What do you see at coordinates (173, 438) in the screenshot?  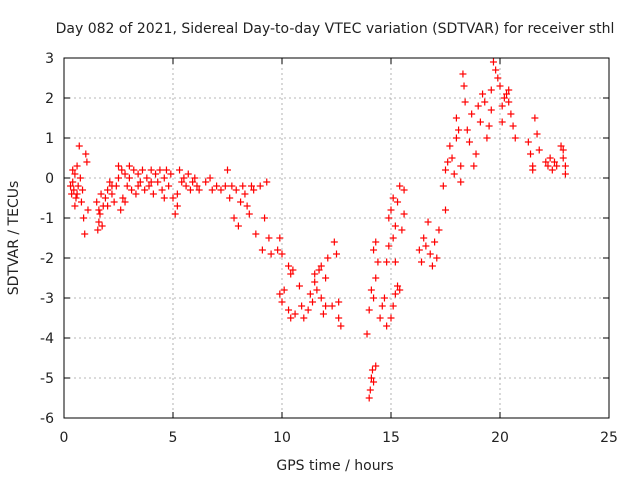 I see `x-tick-label: 5` at bounding box center [173, 438].